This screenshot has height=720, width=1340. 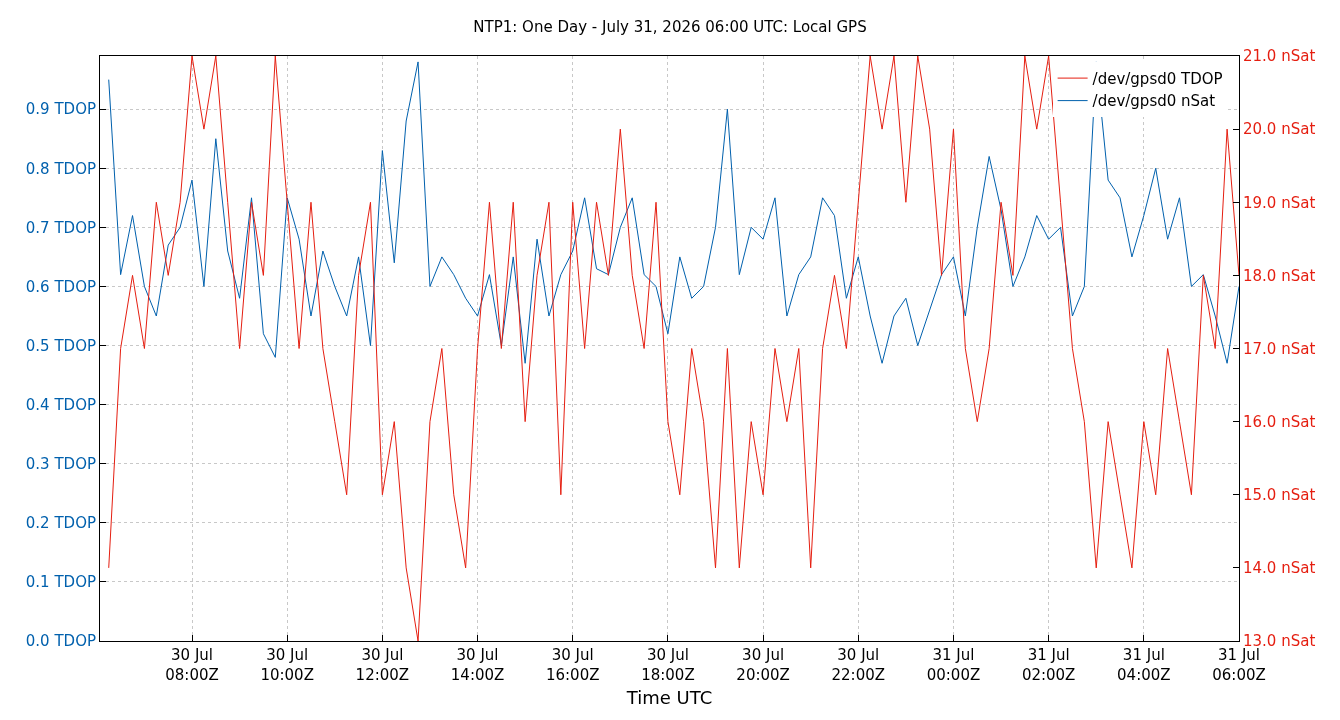 I want to click on x-axis-title: Time UTC, so click(x=669, y=697).